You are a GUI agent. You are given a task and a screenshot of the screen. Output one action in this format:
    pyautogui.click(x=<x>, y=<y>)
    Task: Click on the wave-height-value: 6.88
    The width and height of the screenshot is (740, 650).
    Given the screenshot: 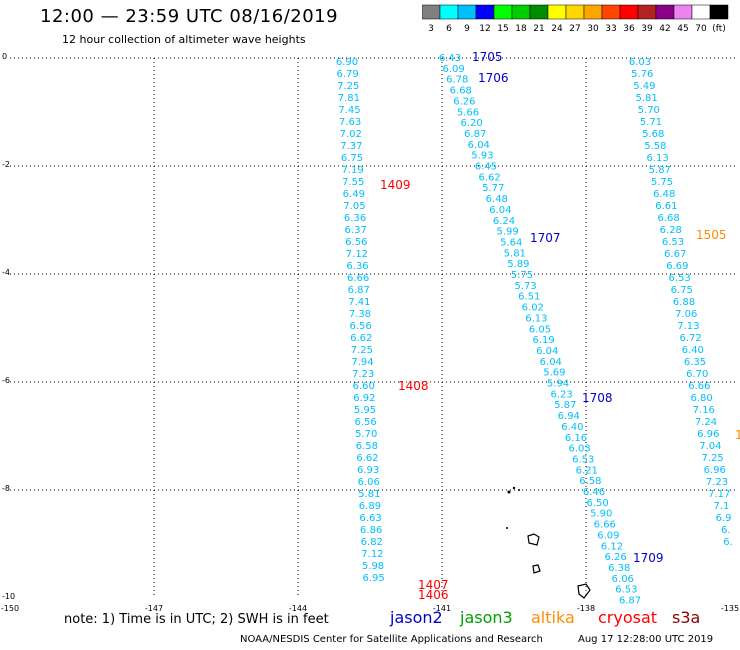 What is the action you would take?
    pyautogui.click(x=684, y=302)
    